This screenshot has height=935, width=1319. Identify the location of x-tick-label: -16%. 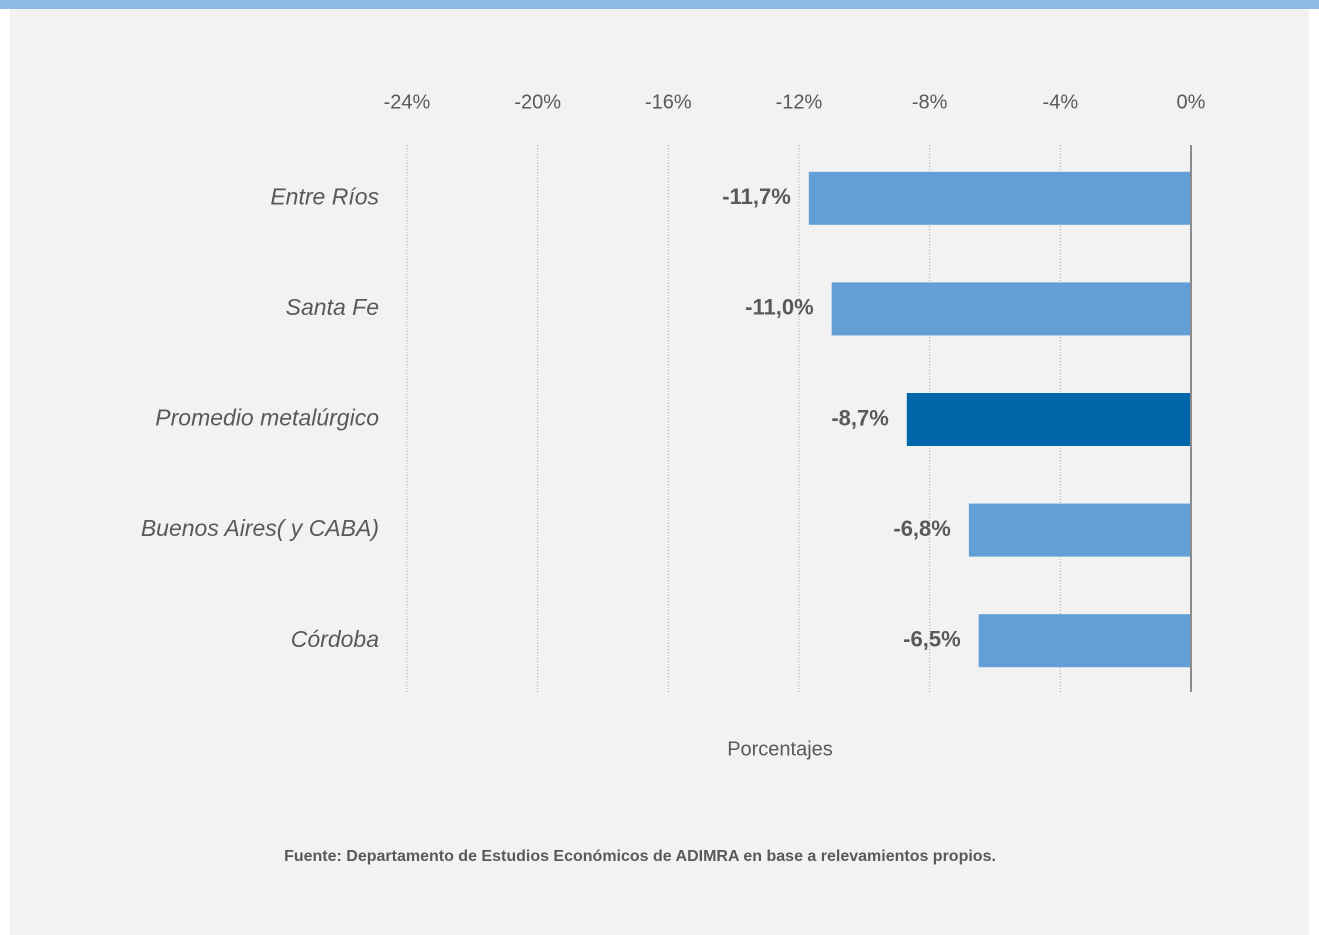
(668, 102).